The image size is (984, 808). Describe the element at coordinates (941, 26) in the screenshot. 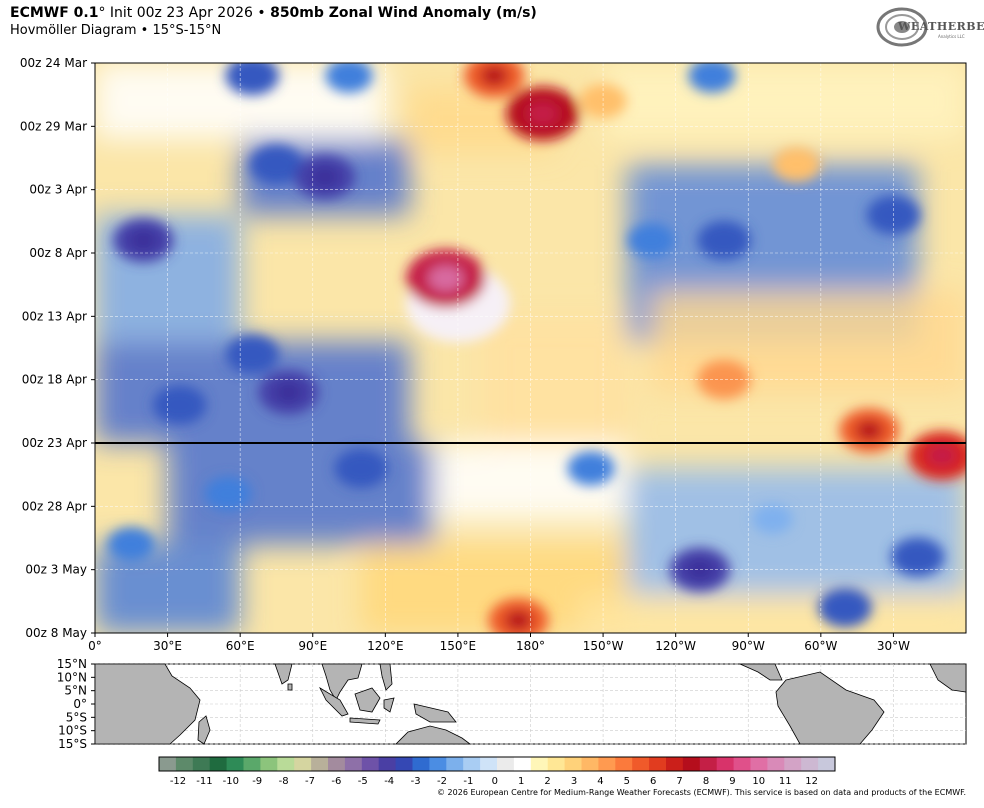

I see `logo-text: WEATHERBELL` at that location.